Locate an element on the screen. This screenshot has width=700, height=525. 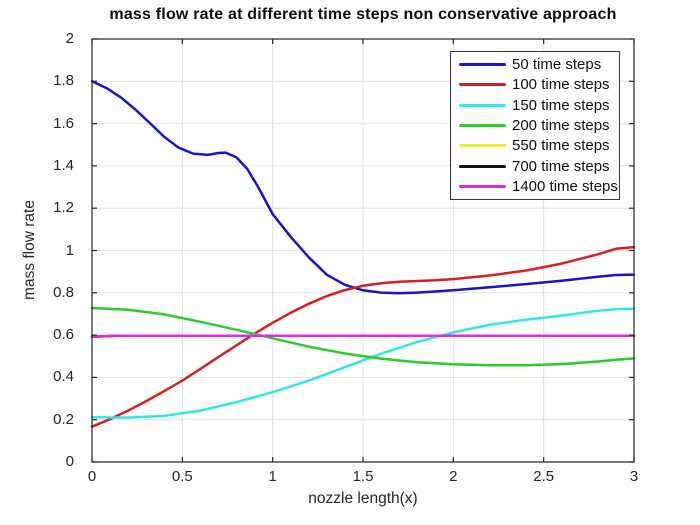
legend-label: 100 time steps is located at coordinates (561, 85).